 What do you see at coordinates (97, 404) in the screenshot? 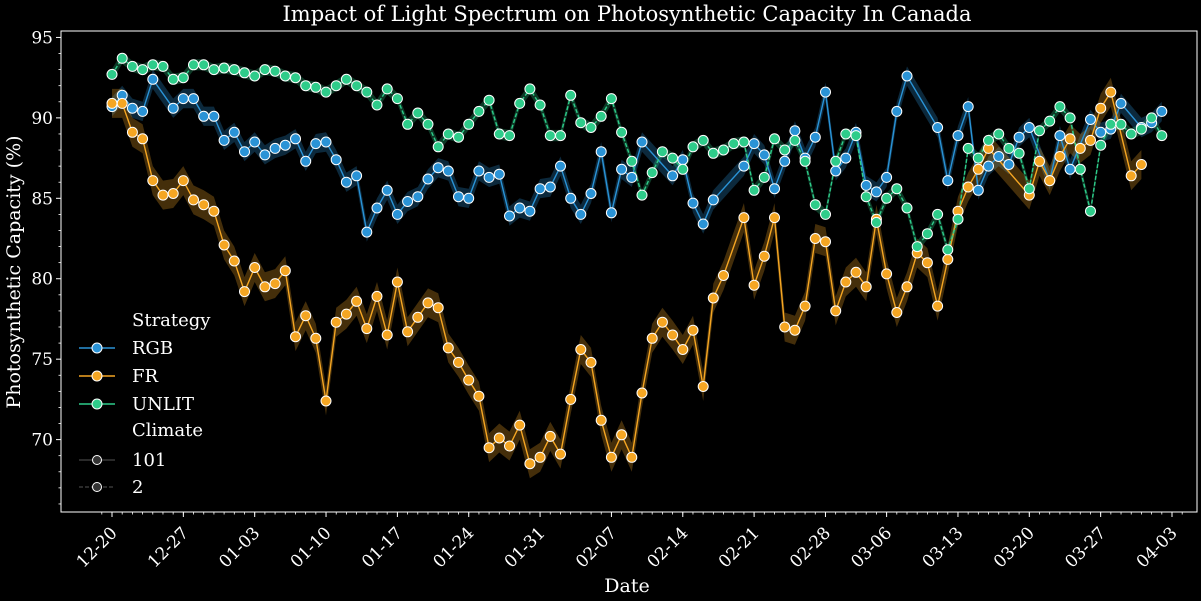
I see `legend-marker-unlit` at bounding box center [97, 404].